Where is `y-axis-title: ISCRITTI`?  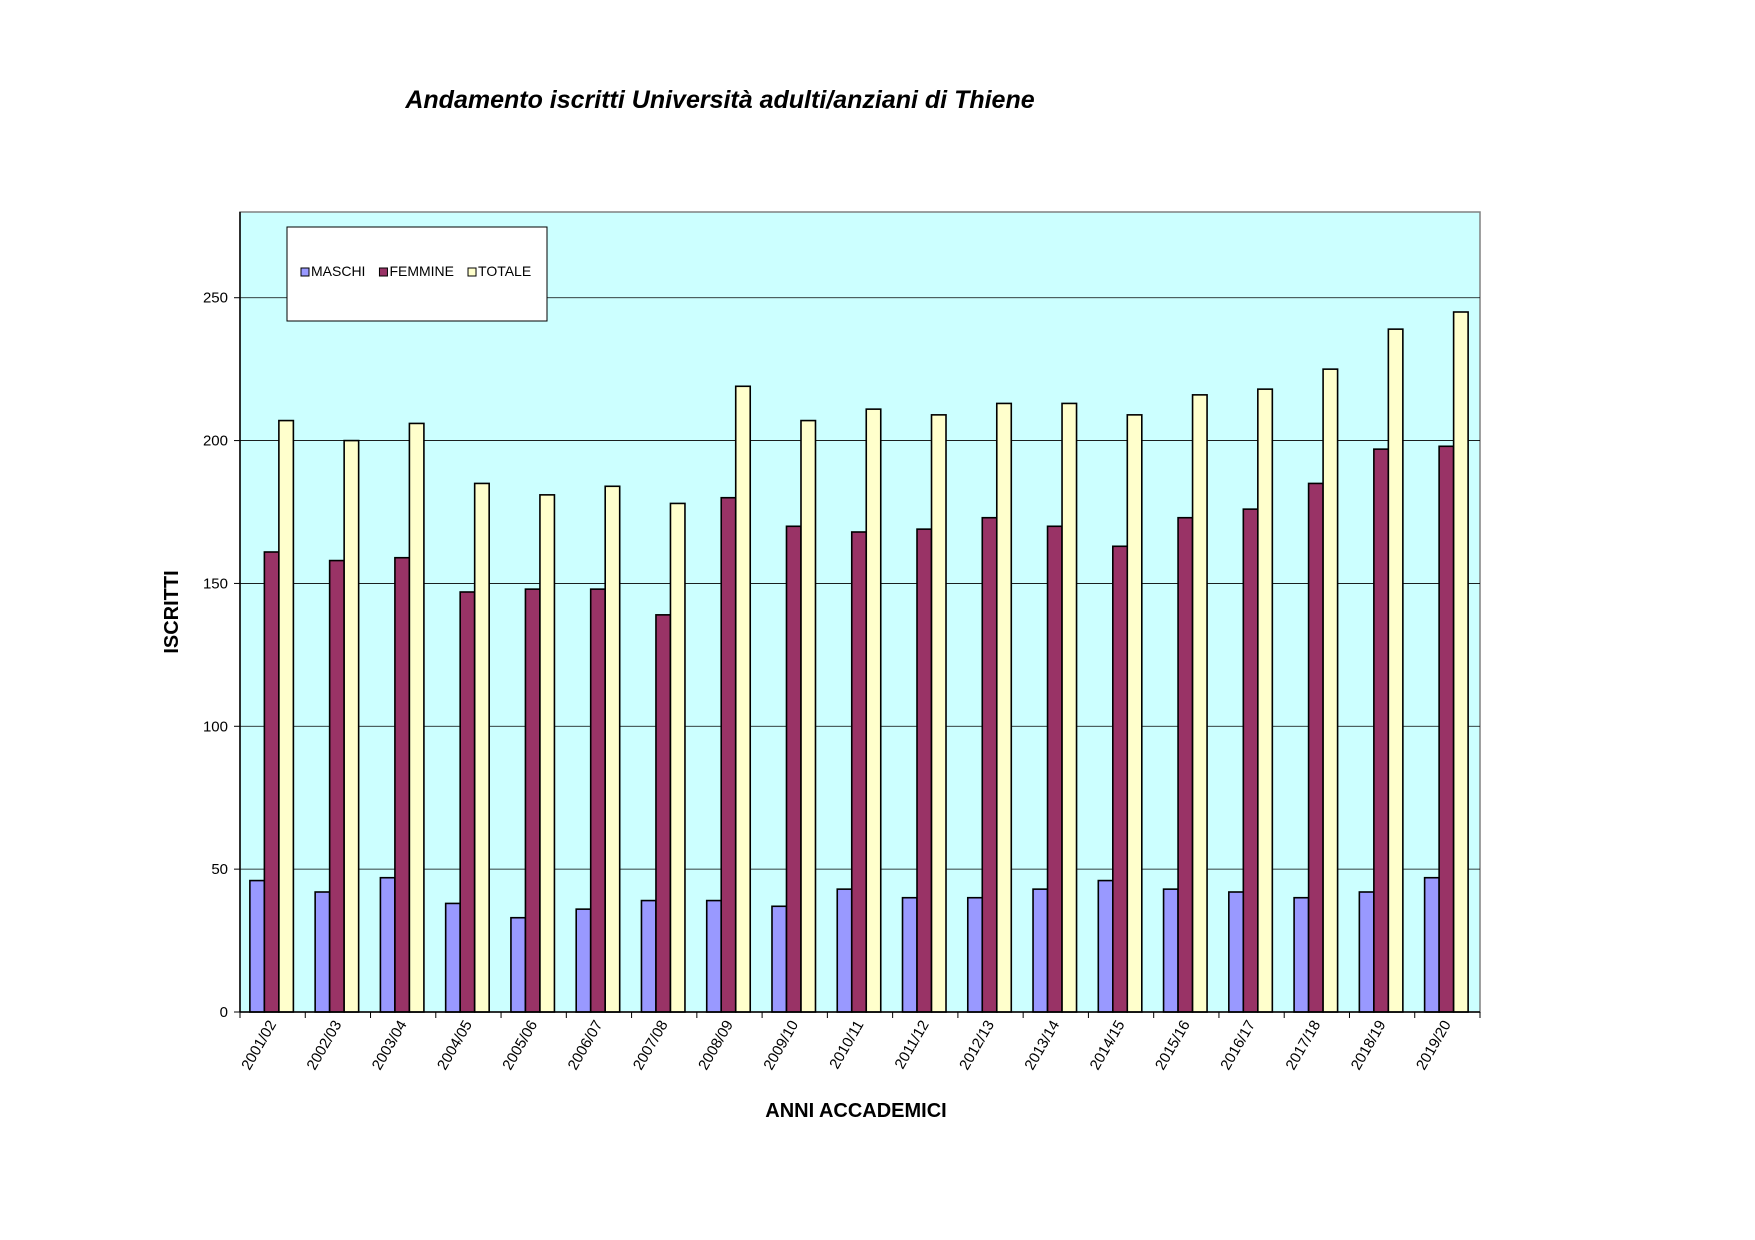 y-axis-title: ISCRITTI is located at coordinates (172, 611).